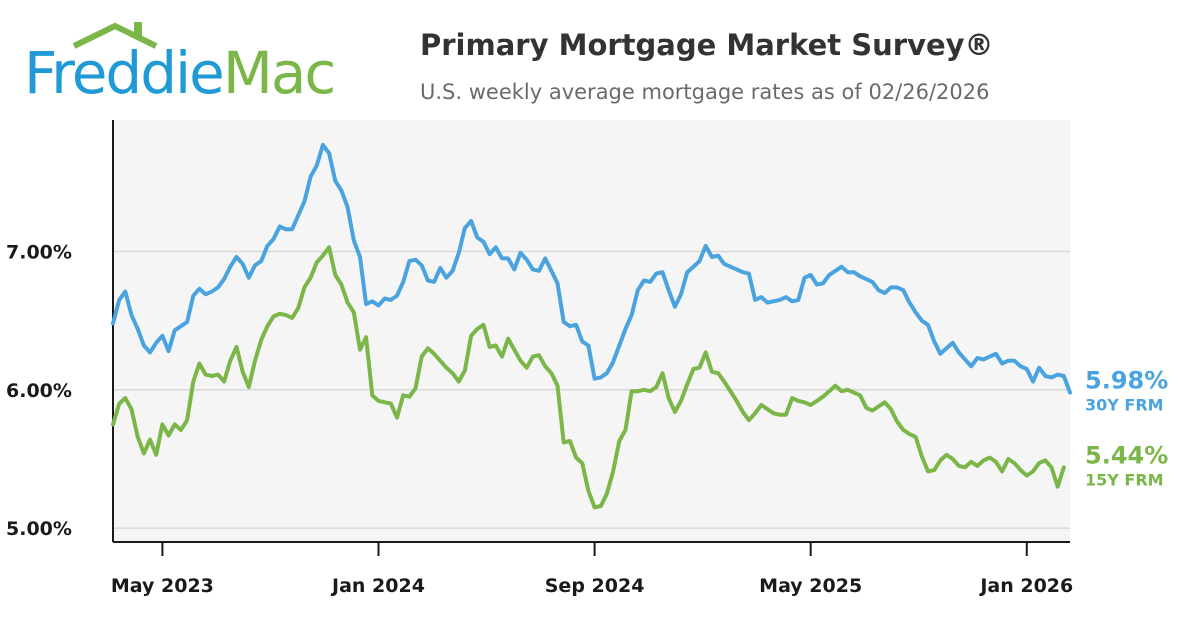 This screenshot has height=630, width=1200. Describe the element at coordinates (1124, 479) in the screenshot. I see `series-name-label: 15Y FRM` at that location.